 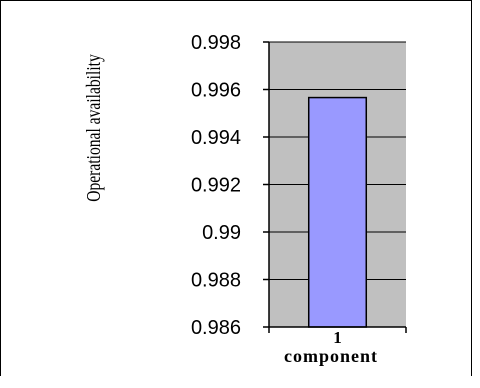 I want to click on x-tick-label: 1, so click(x=337, y=337).